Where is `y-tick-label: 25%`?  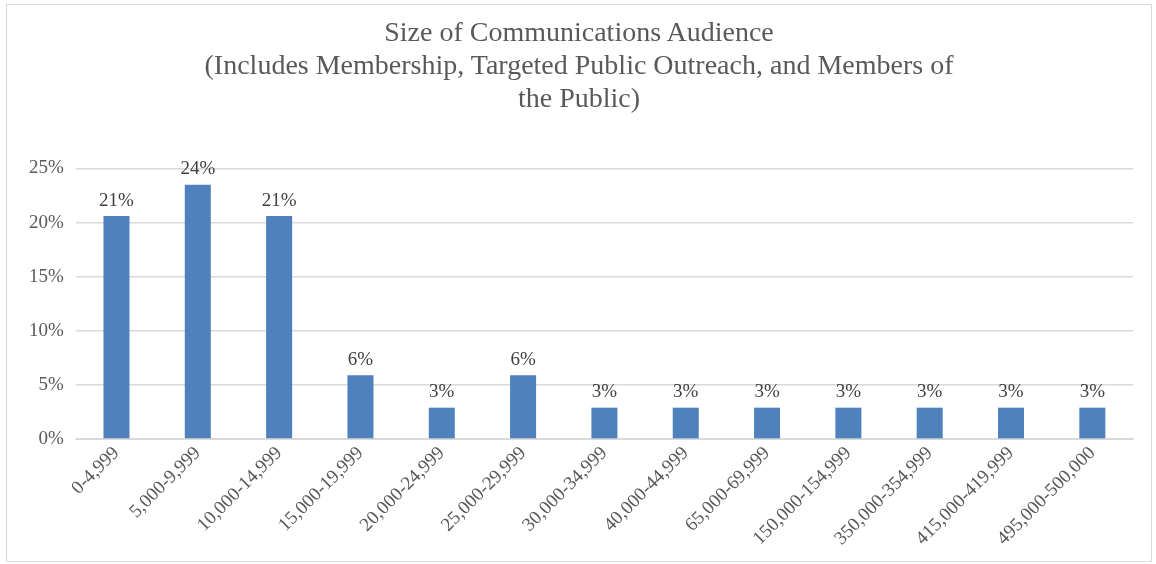
y-tick-label: 25% is located at coordinates (46, 167).